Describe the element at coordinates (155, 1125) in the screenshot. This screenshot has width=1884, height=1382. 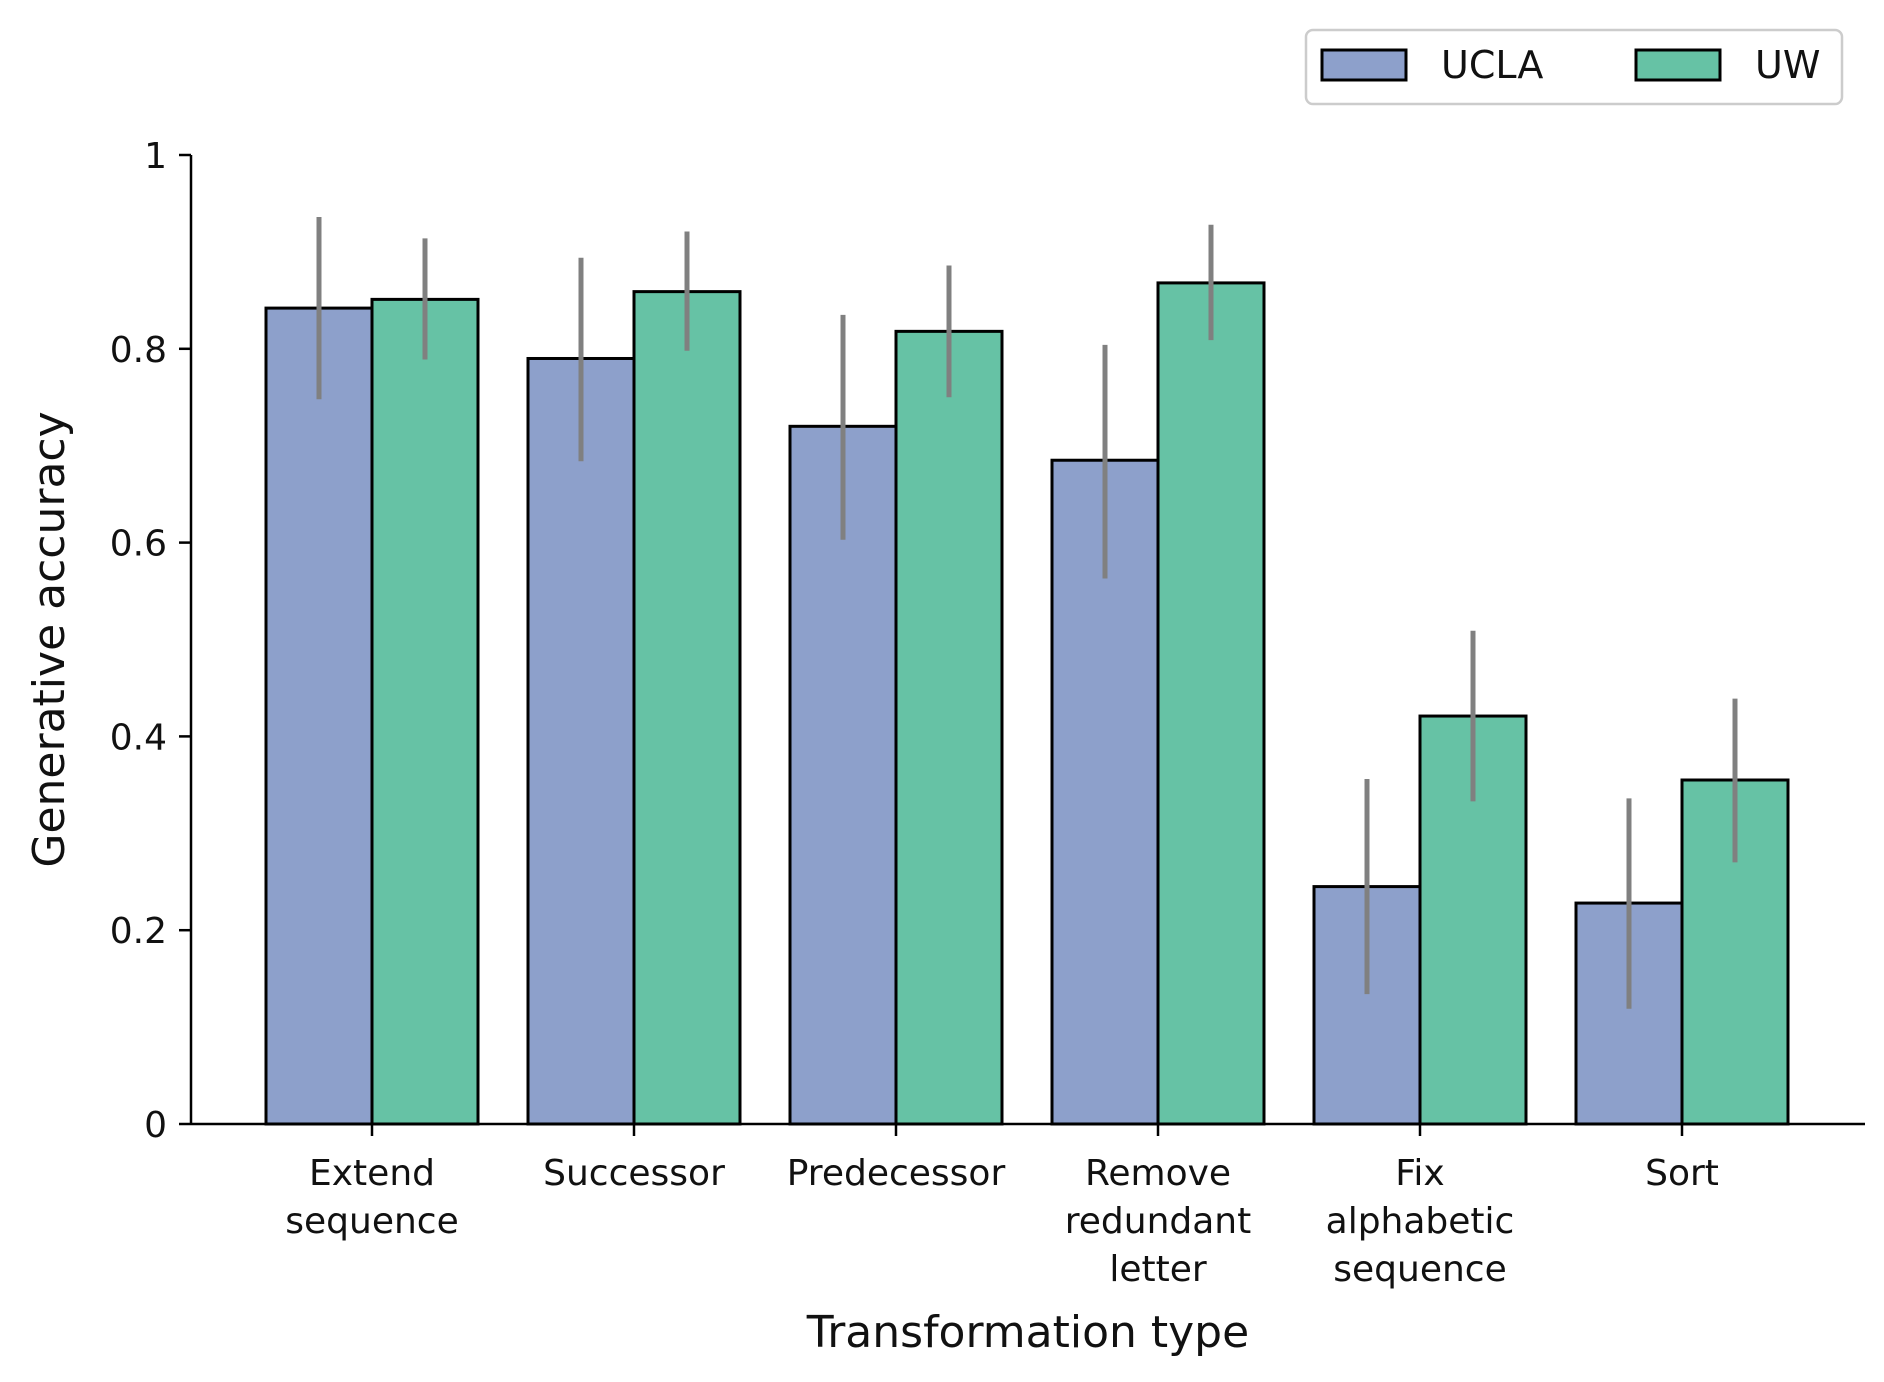
I see `y-tick-label: 0` at that location.